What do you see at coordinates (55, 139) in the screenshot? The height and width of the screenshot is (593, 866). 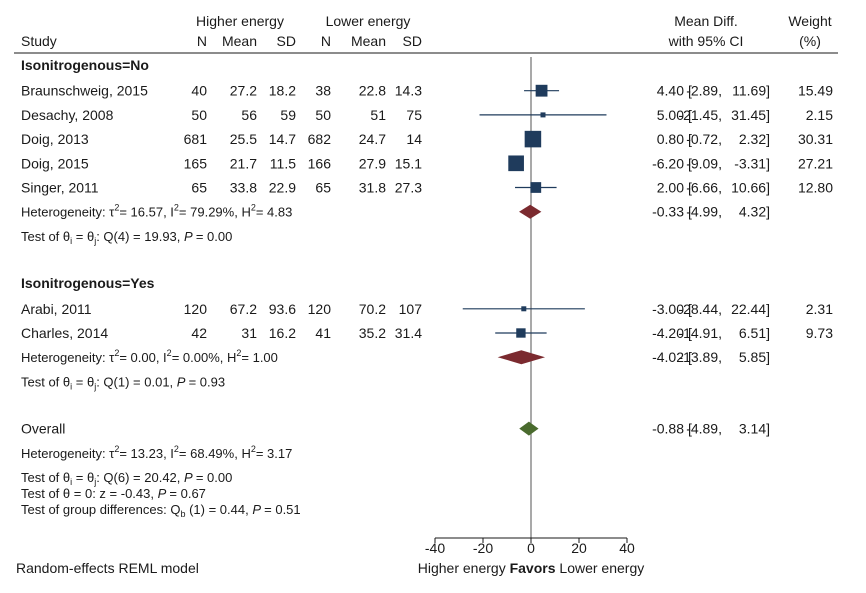 I see `study-name: Doig, 2013` at bounding box center [55, 139].